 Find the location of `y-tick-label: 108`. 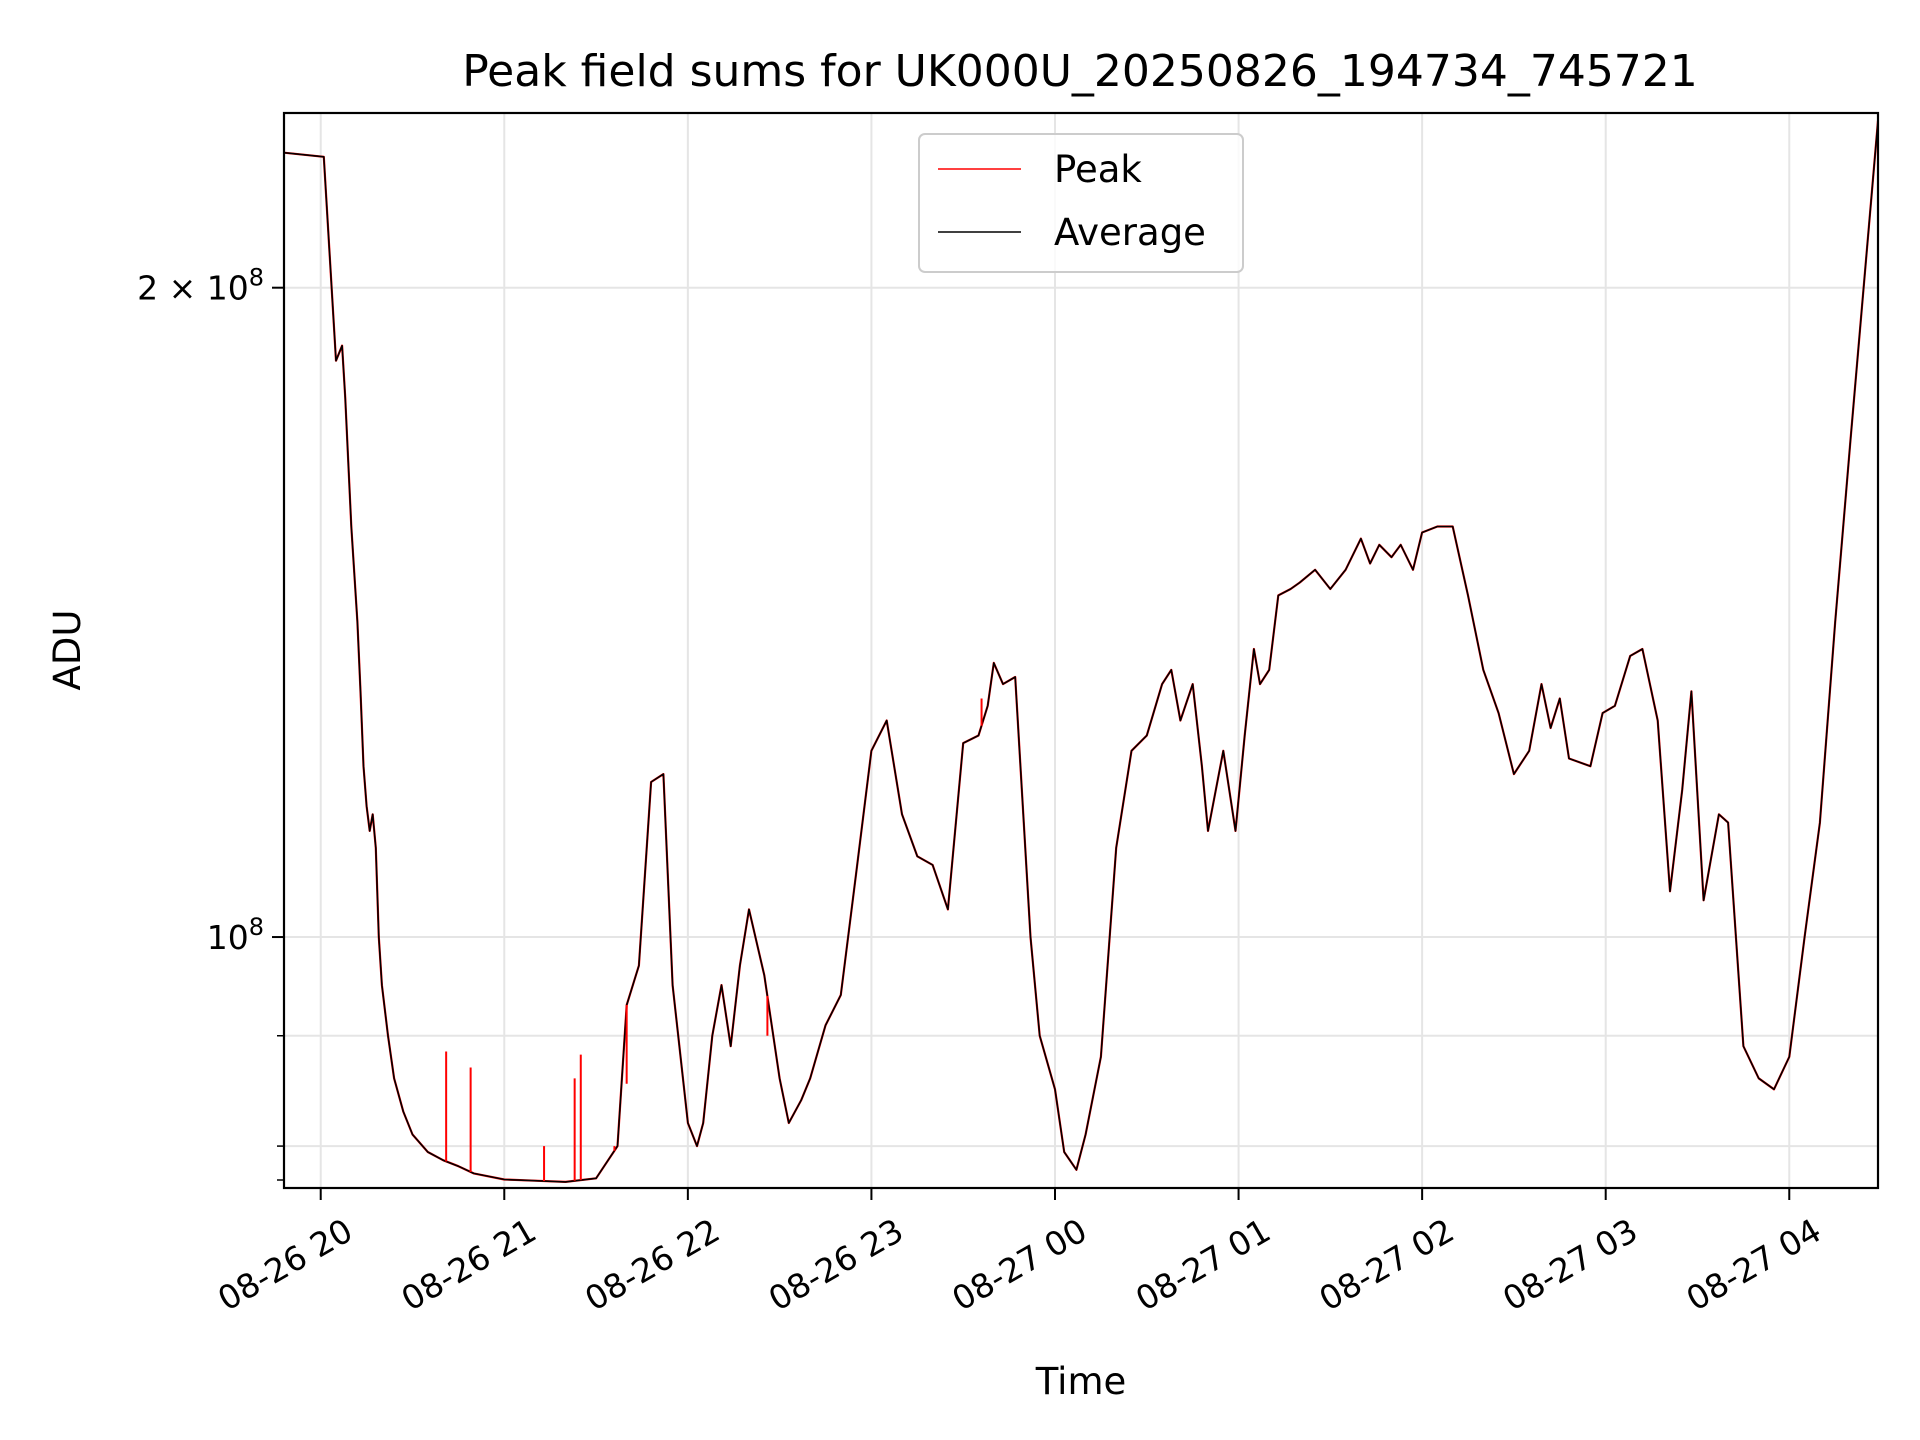

y-tick-label: 108 is located at coordinates (235, 935).